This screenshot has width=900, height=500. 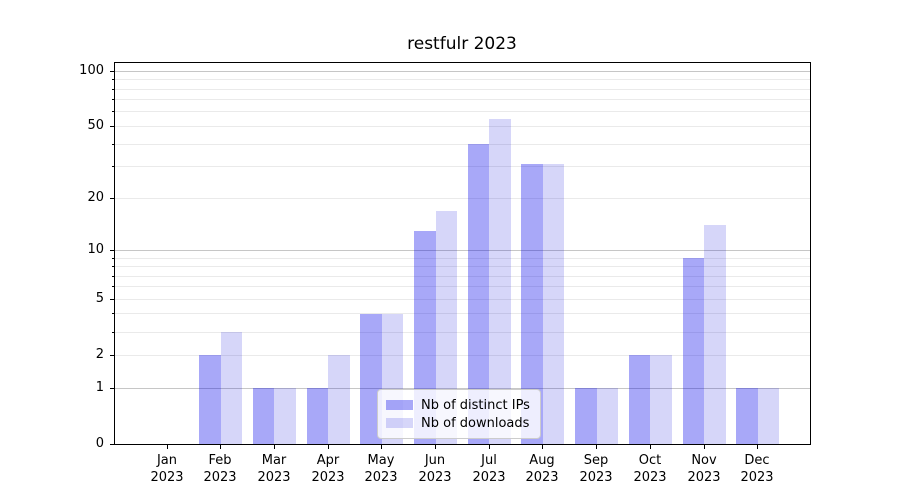 I want to click on legend-item-distinct-ips: Nb of distinct IPs, so click(x=458, y=405).